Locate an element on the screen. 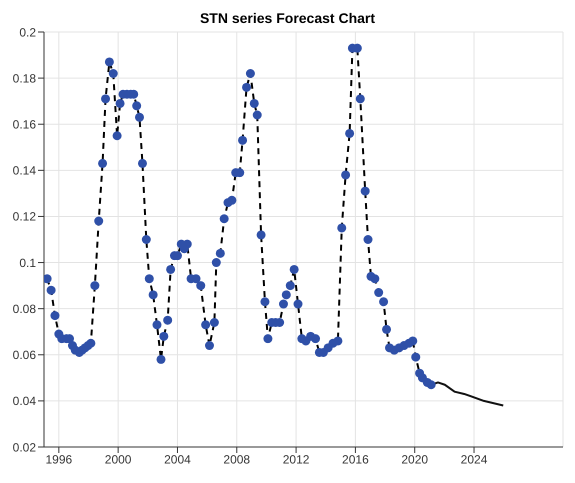 The image size is (575, 483). y-tick-label: 0.18 is located at coordinates (24, 78).